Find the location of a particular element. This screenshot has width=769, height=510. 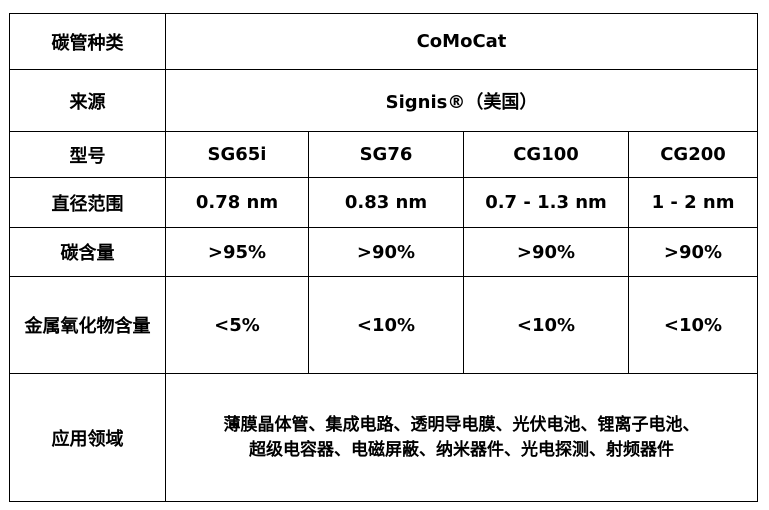

source-value: Signis®（美国） is located at coordinates (461, 100).